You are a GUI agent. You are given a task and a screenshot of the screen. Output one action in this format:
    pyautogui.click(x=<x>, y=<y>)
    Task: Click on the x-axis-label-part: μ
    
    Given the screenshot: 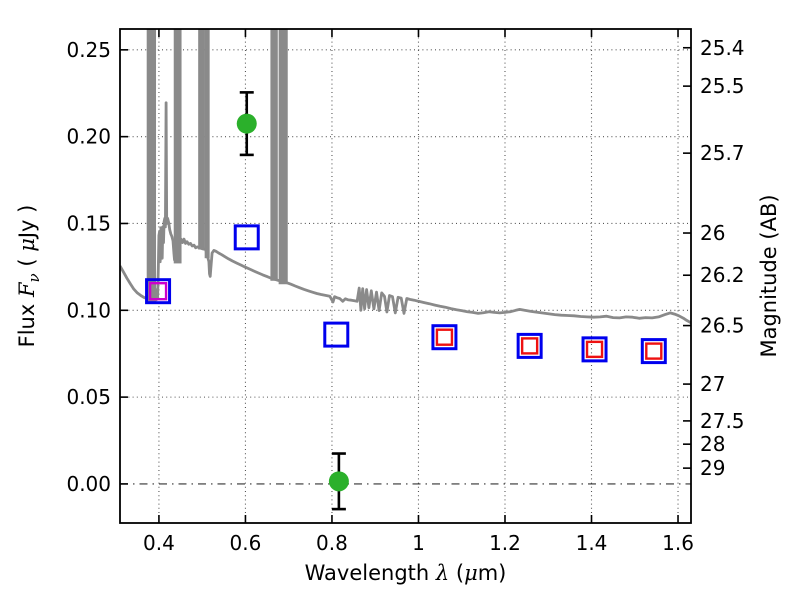 What is the action you would take?
    pyautogui.click(x=471, y=573)
    